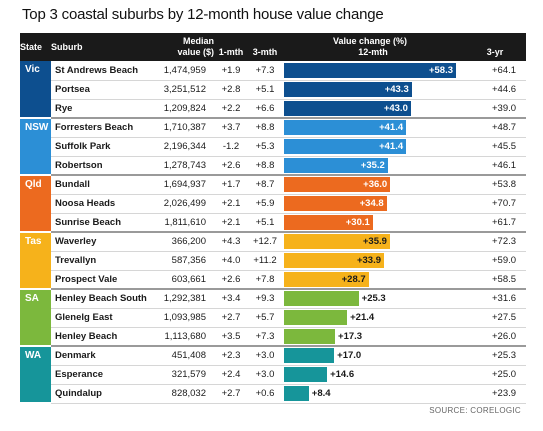 Image resolution: width=543 pixels, height=431 pixels. I want to click on state-cell: Vic, so click(35, 90).